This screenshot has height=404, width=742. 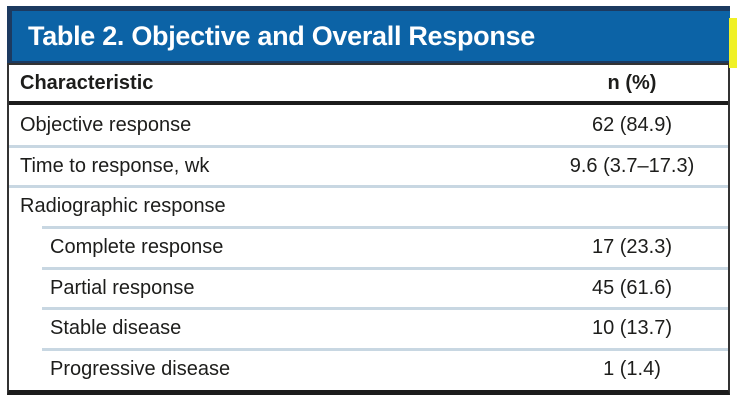 What do you see at coordinates (115, 165) in the screenshot?
I see `row-label: Time to response, wk` at bounding box center [115, 165].